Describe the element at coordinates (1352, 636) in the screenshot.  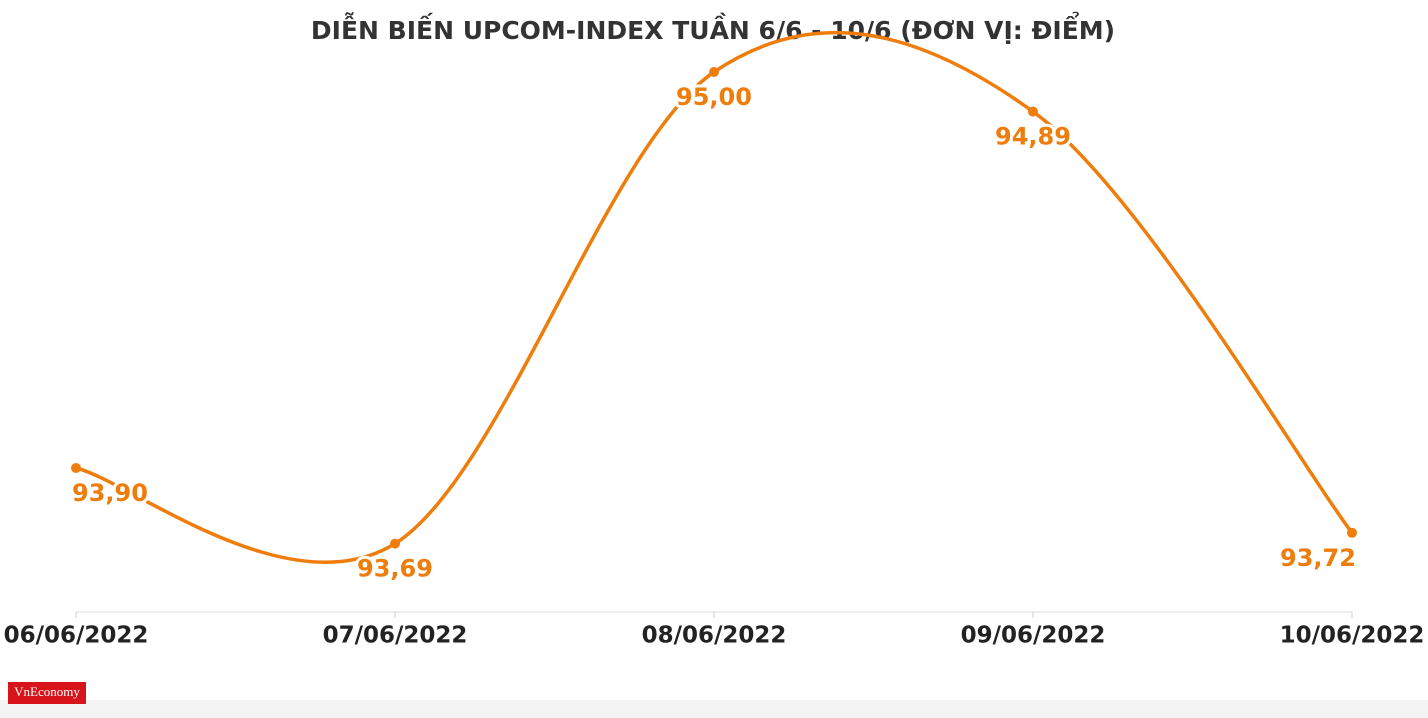
I see `x-tick-label: 10/06/2022` at that location.